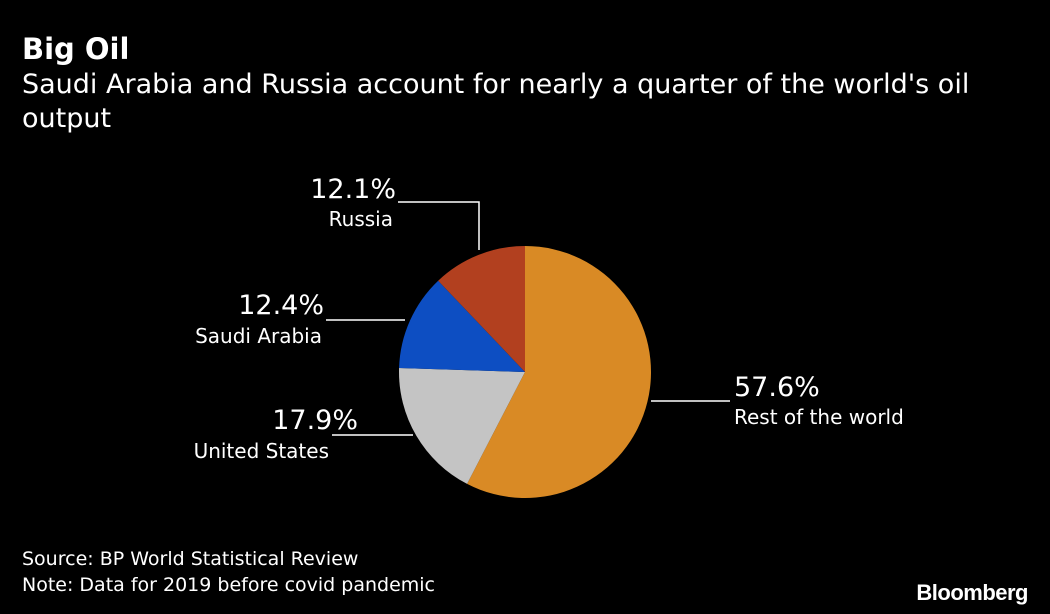  What do you see at coordinates (819, 417) in the screenshot?
I see `slice-name-label: Rest of the world` at bounding box center [819, 417].